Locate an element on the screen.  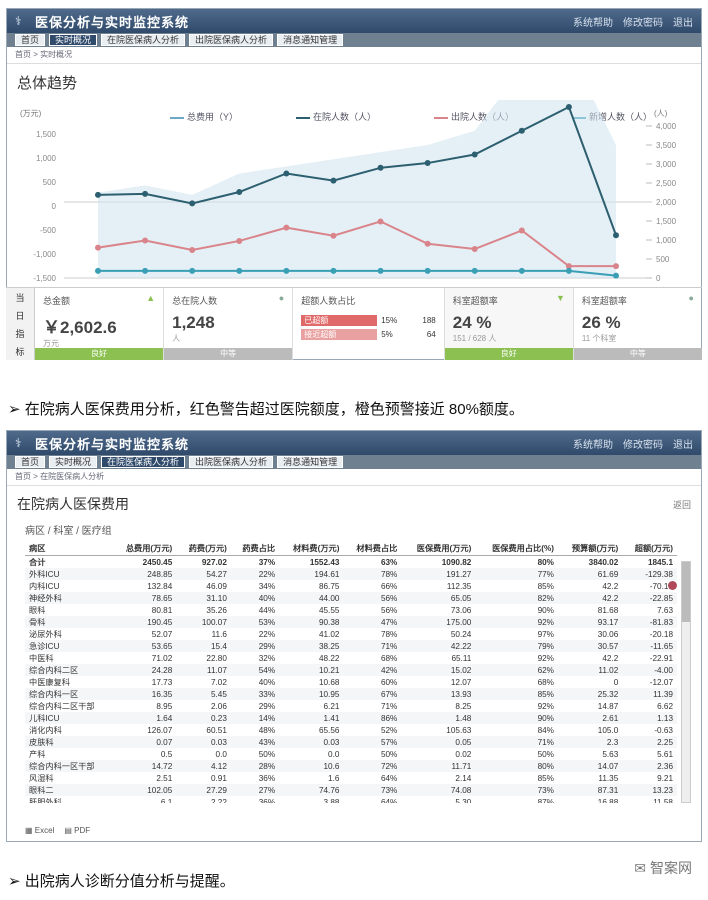
kpi-inpatients: 总在院人数 ● 1,248 人 中等 is located at coordinates (229, 324).